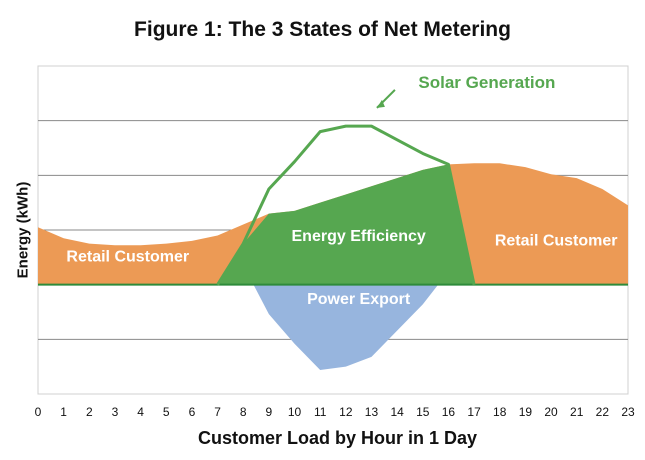  What do you see at coordinates (628, 412) in the screenshot?
I see `x-tick-label: 23` at bounding box center [628, 412].